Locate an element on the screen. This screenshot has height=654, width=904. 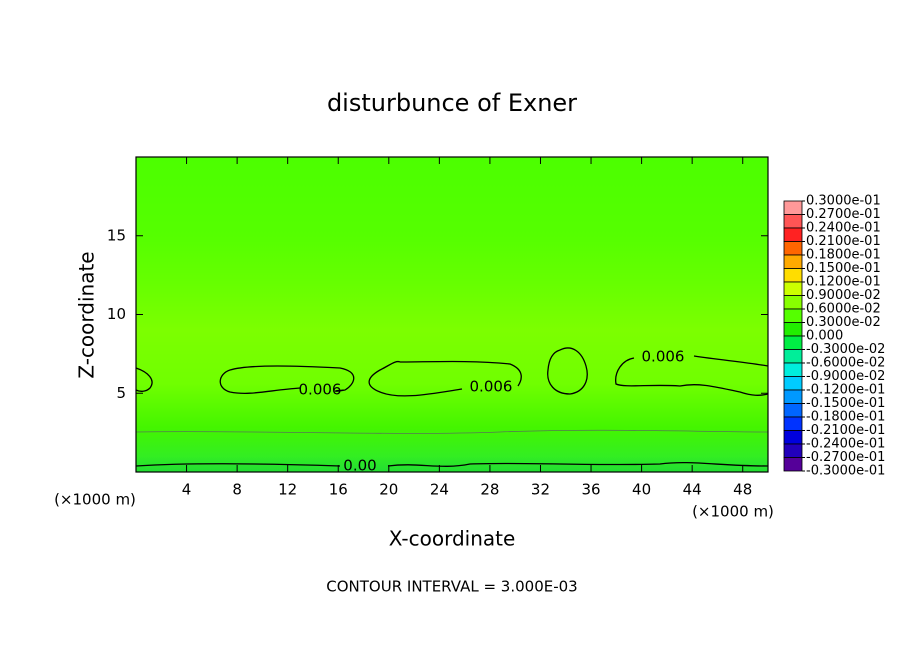
colorbar-label: -0.2400e-01 is located at coordinates (845, 444).